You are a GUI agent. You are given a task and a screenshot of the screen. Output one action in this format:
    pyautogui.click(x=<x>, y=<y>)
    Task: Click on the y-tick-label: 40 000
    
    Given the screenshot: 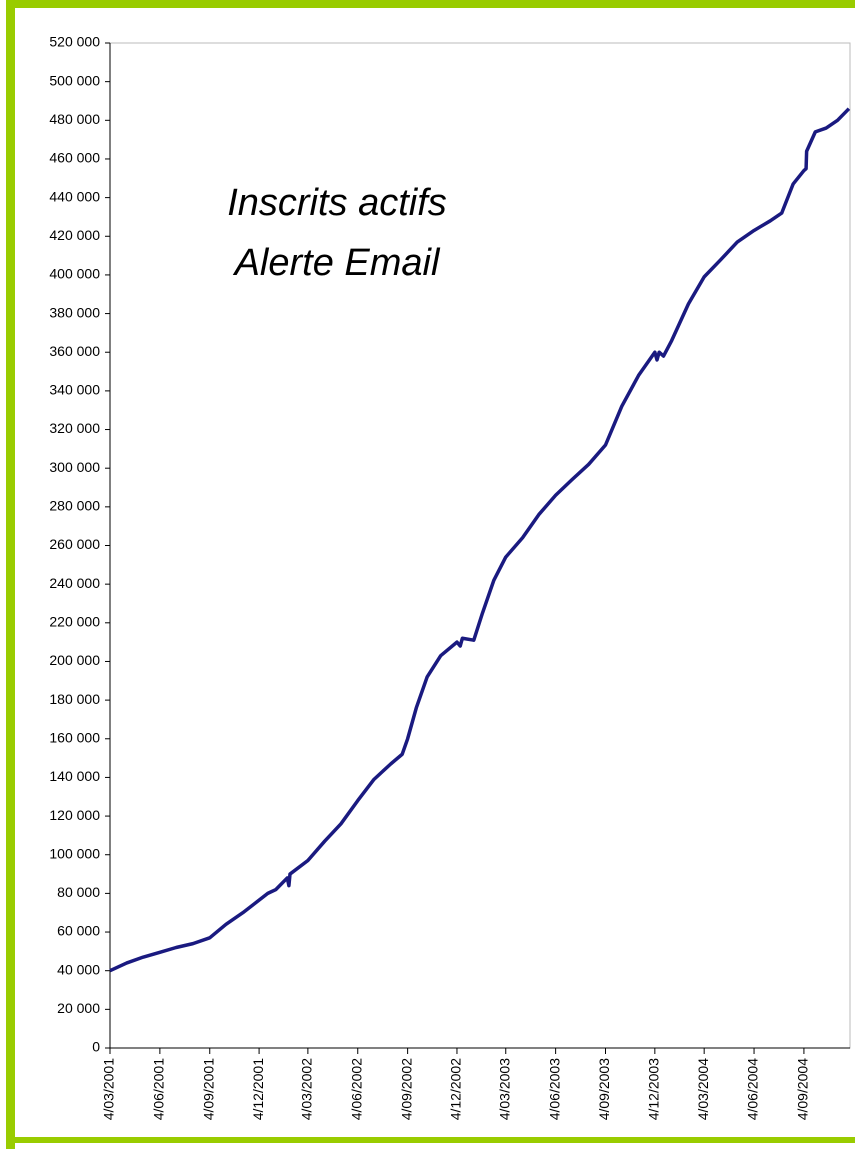 What is the action you would take?
    pyautogui.click(x=78, y=969)
    